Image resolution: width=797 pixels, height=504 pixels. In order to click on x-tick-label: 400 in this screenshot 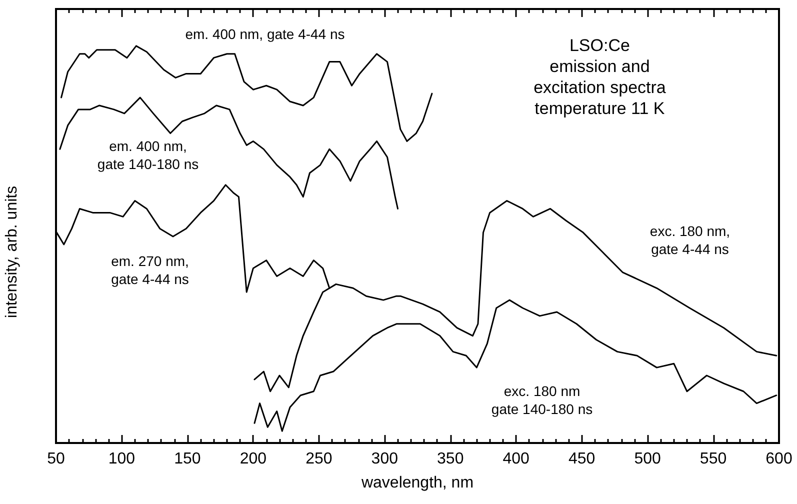, I will do `click(516, 459)`.